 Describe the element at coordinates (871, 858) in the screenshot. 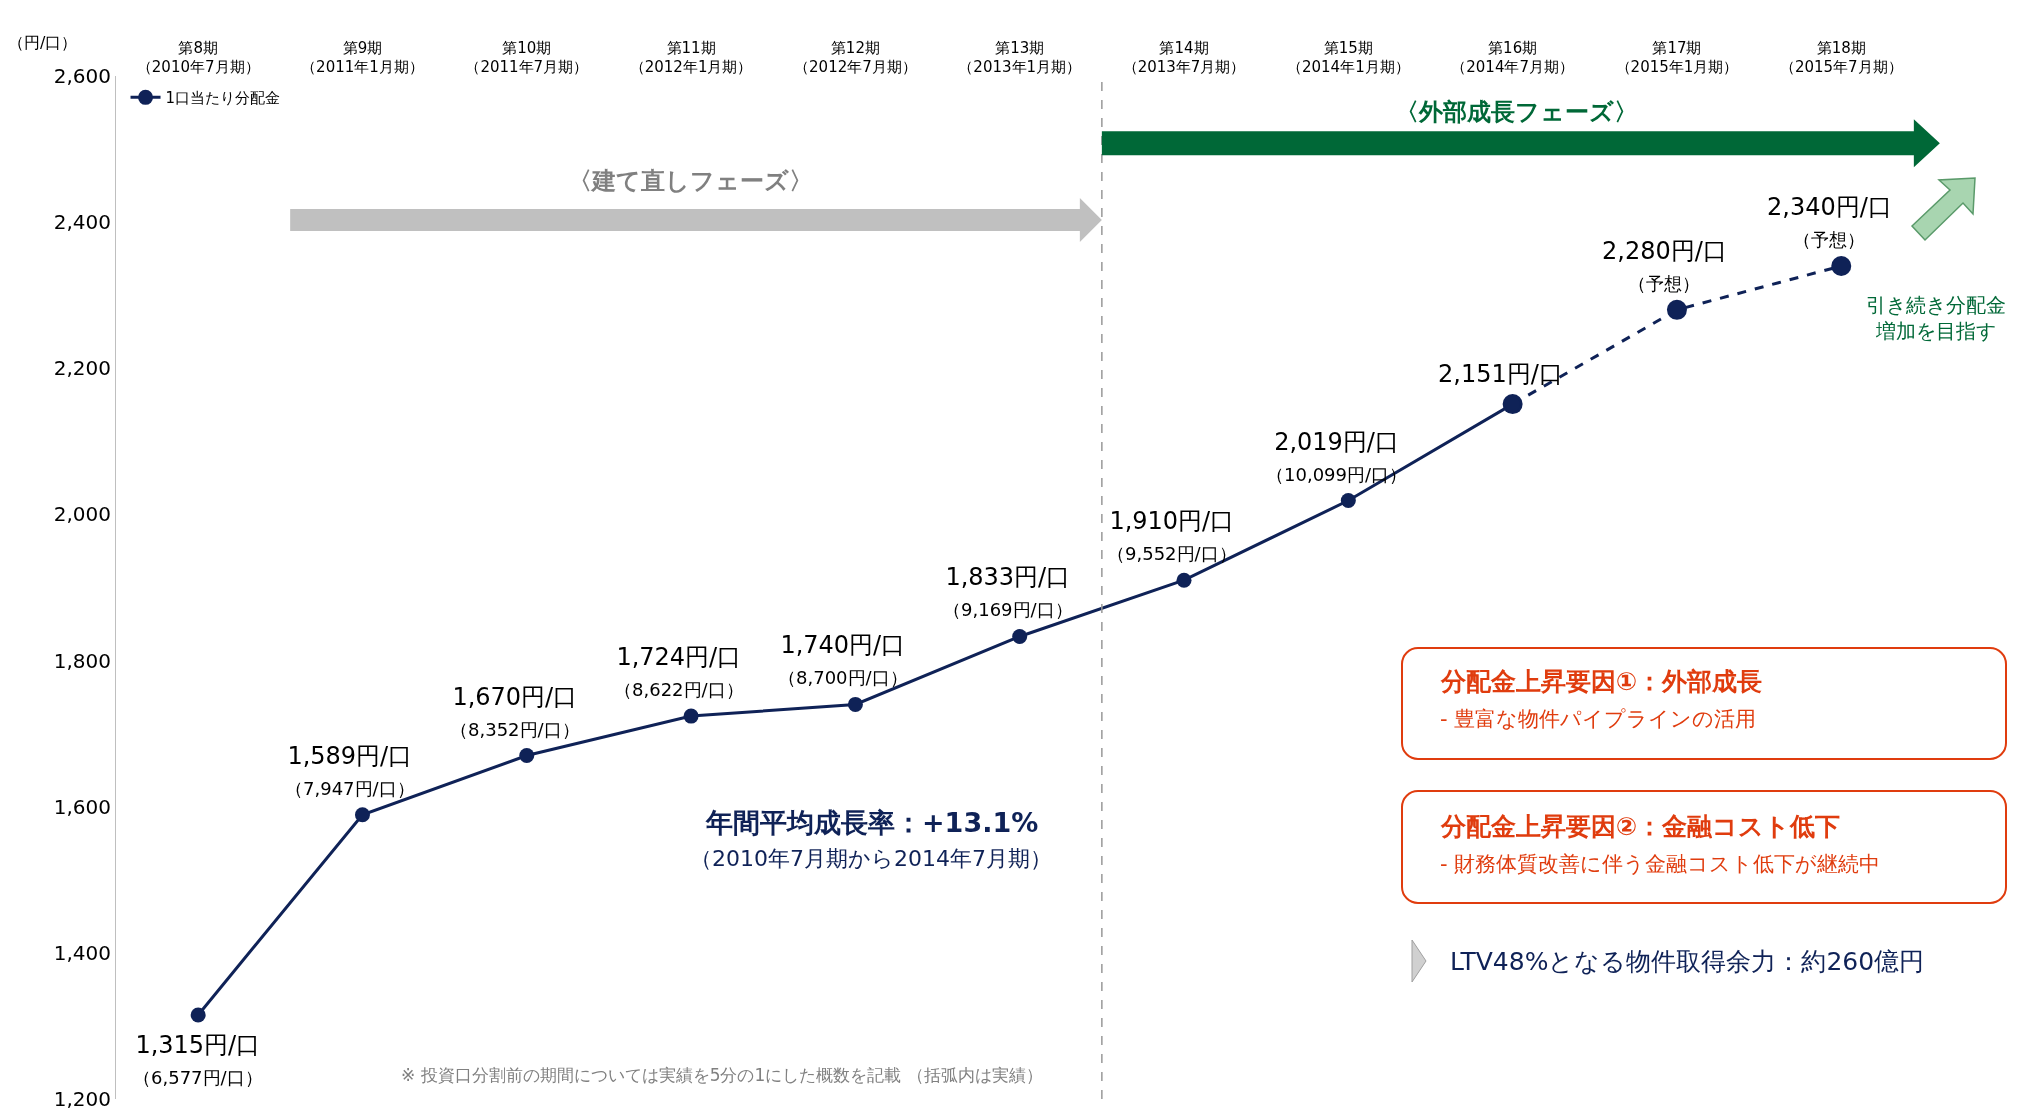

I see `annotation: （2010年7月期から2014年7月期）` at that location.